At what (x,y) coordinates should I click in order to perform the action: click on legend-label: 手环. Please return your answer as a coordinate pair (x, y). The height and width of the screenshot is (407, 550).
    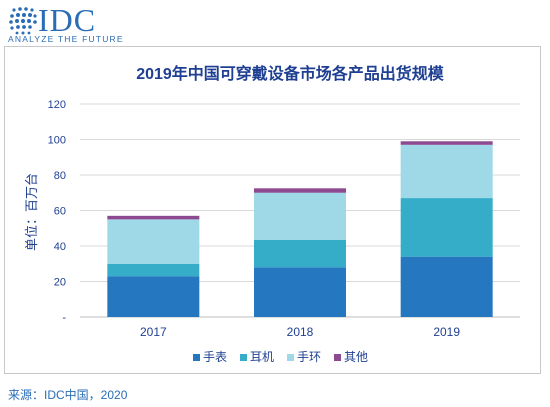
    Looking at the image, I should click on (309, 357).